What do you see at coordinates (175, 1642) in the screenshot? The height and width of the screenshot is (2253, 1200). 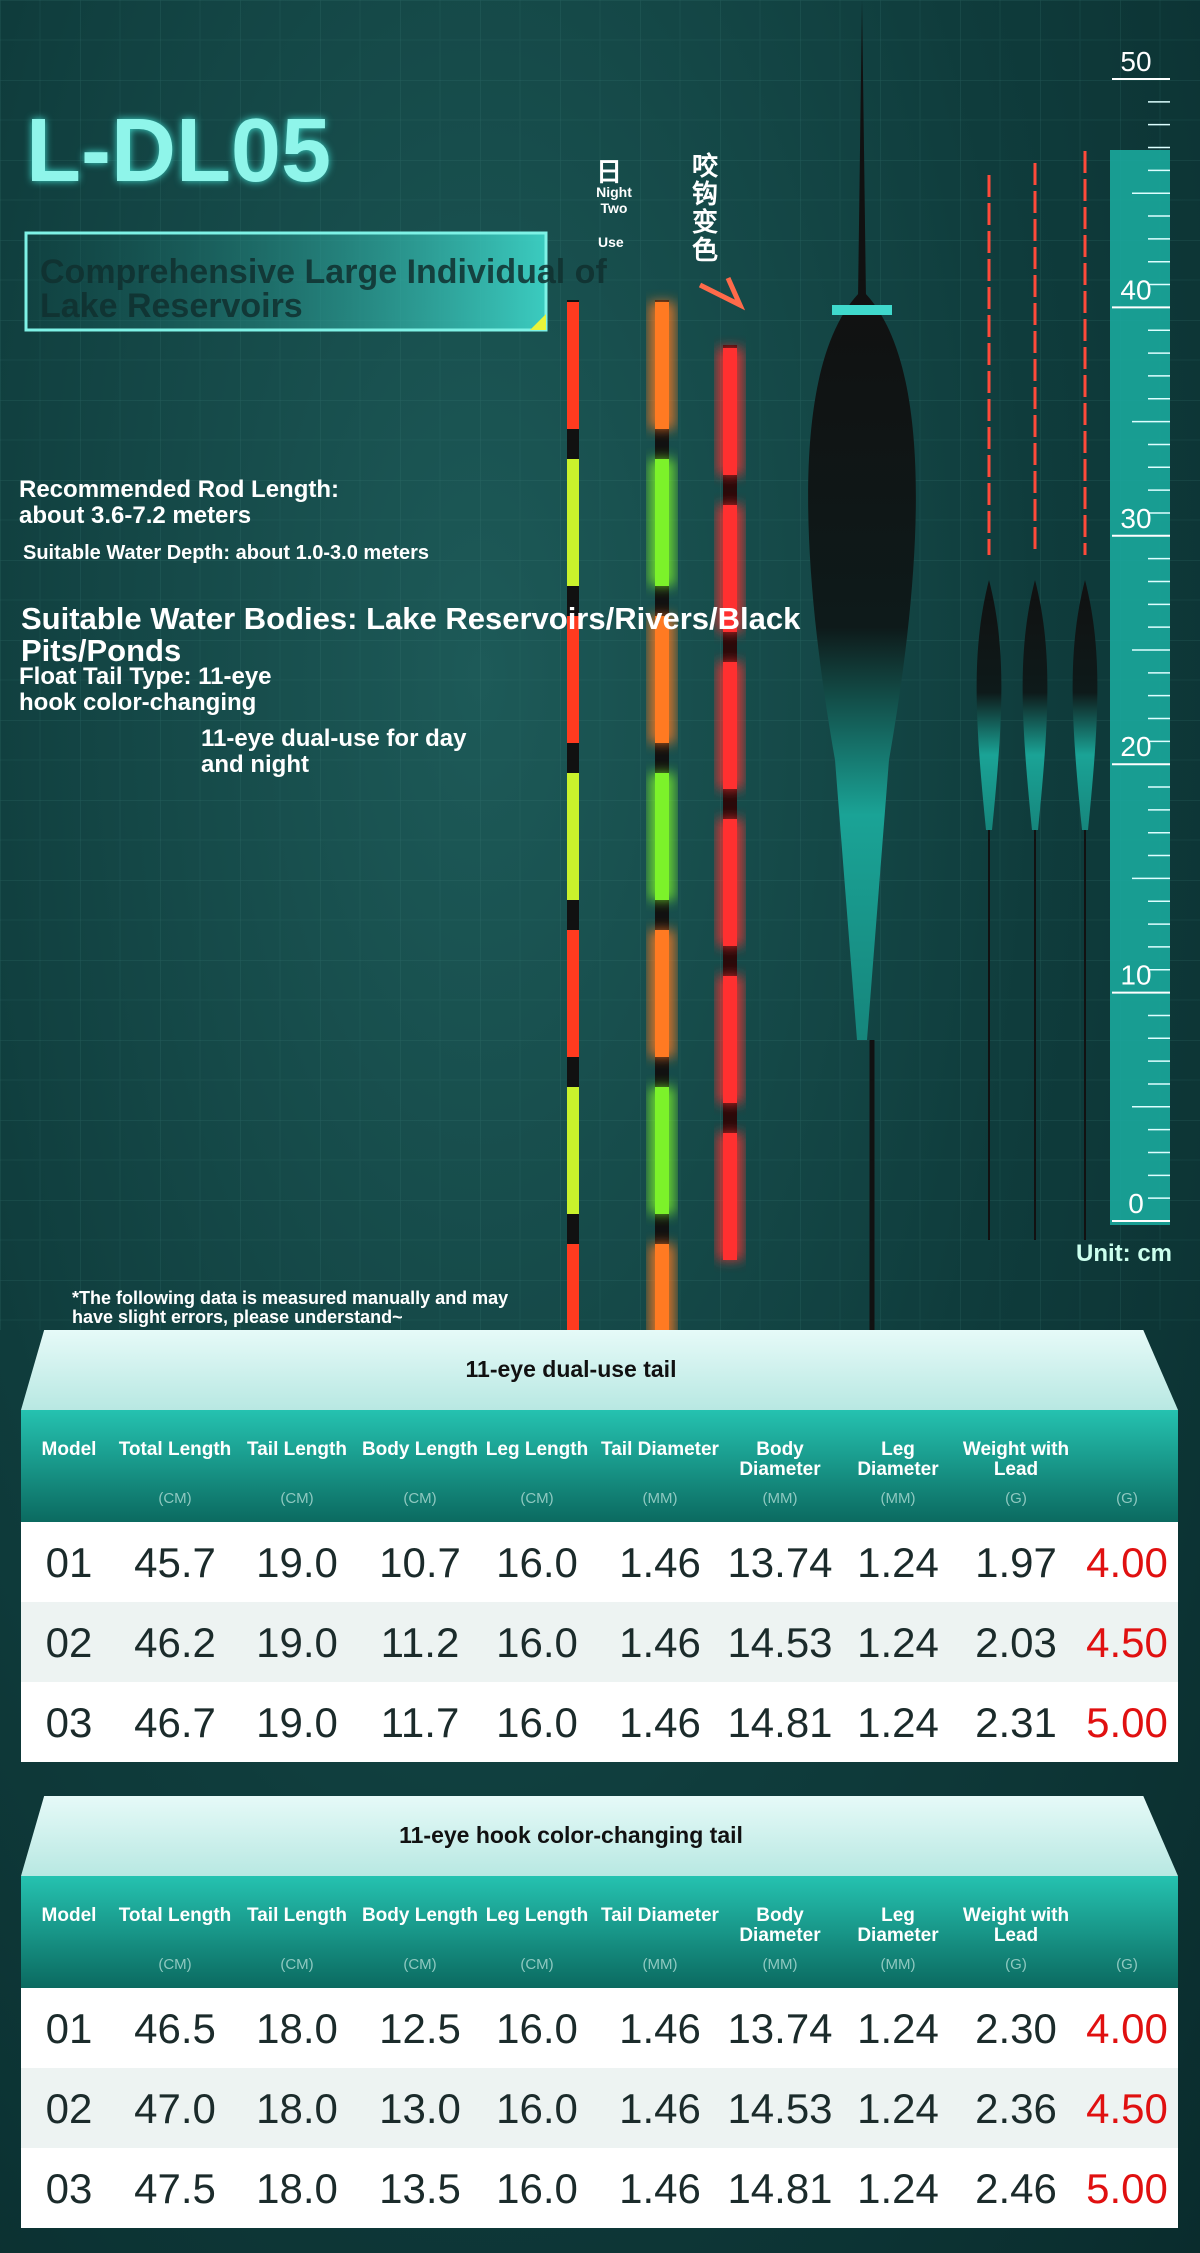 I see `table-cell: 46.2` at bounding box center [175, 1642].